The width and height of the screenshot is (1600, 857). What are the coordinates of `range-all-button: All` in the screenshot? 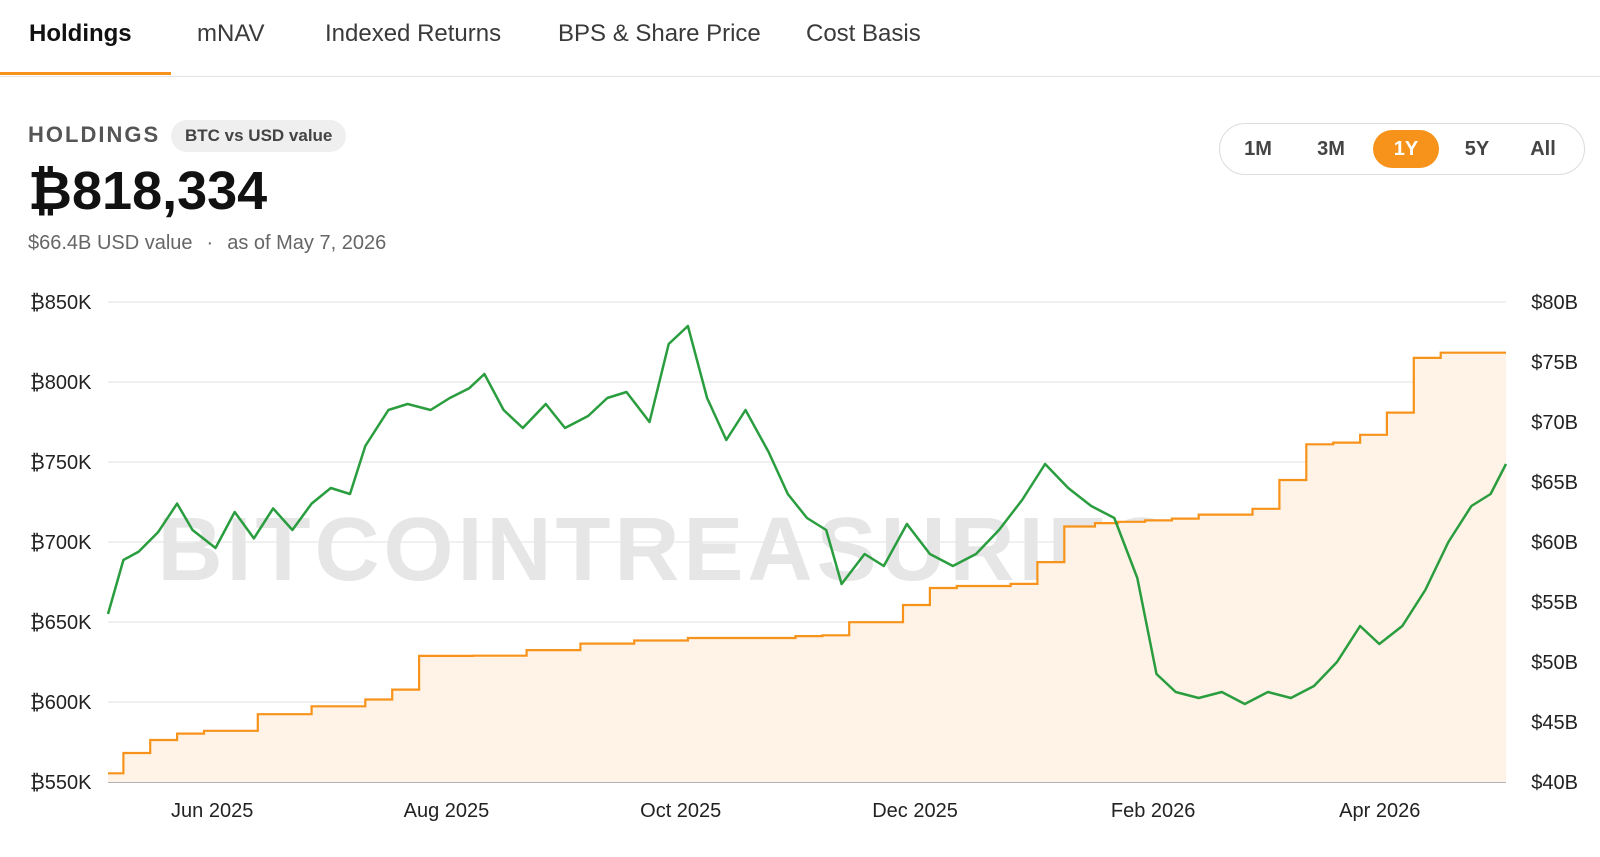 It's located at (1543, 149).